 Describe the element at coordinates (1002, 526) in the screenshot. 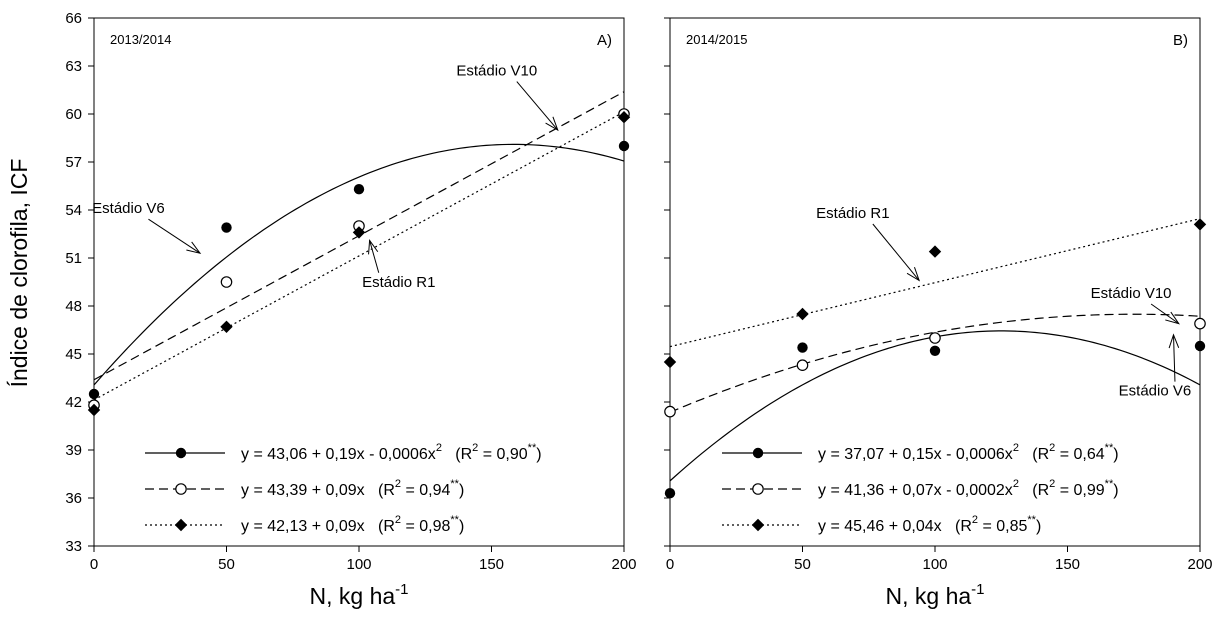

I see `legend-r2-value: = 0,85` at that location.